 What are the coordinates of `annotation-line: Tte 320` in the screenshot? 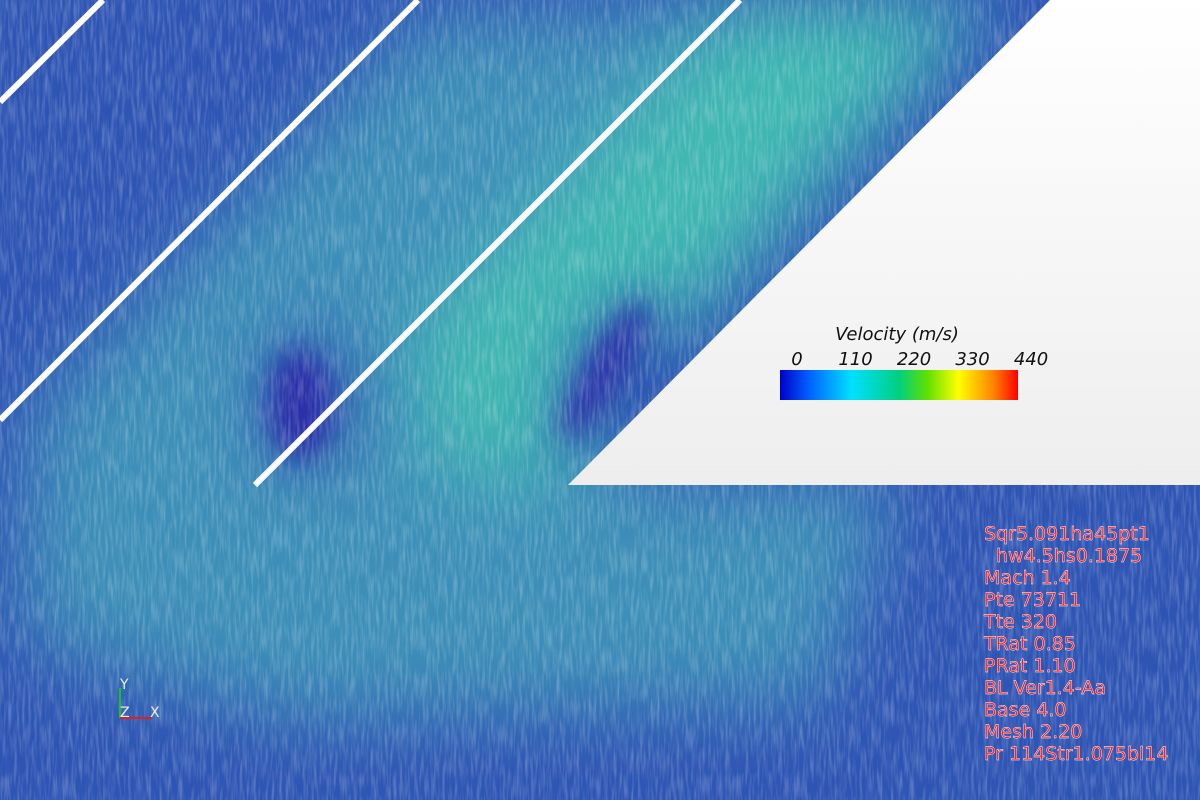 It's located at (1020, 622).